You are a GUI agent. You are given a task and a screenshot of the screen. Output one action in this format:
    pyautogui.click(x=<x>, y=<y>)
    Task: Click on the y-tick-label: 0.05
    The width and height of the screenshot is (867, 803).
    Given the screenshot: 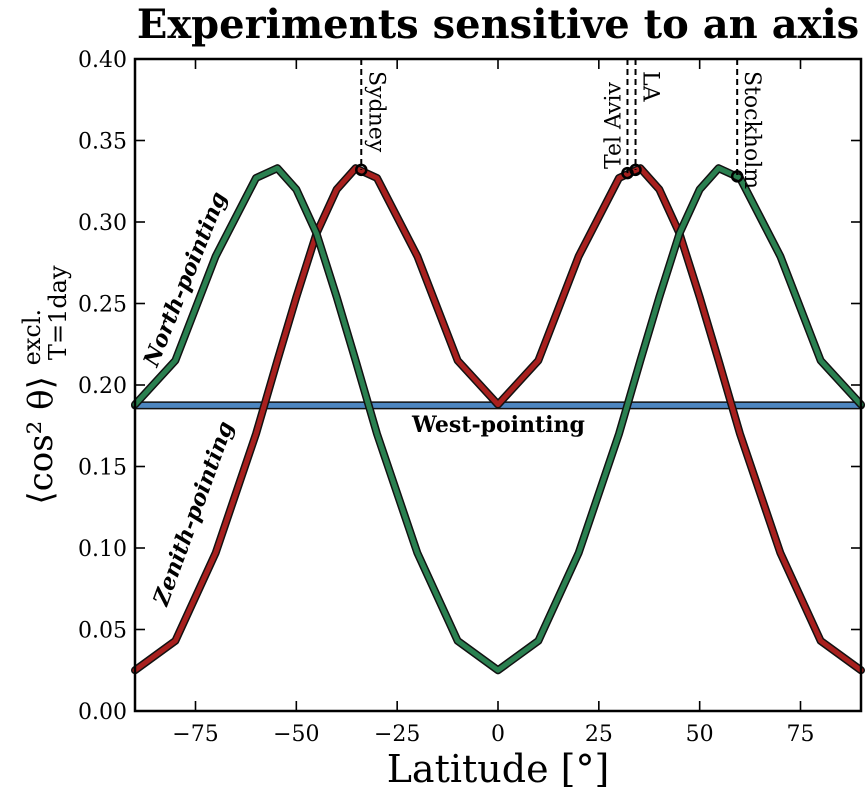 What is the action you would take?
    pyautogui.click(x=102, y=631)
    